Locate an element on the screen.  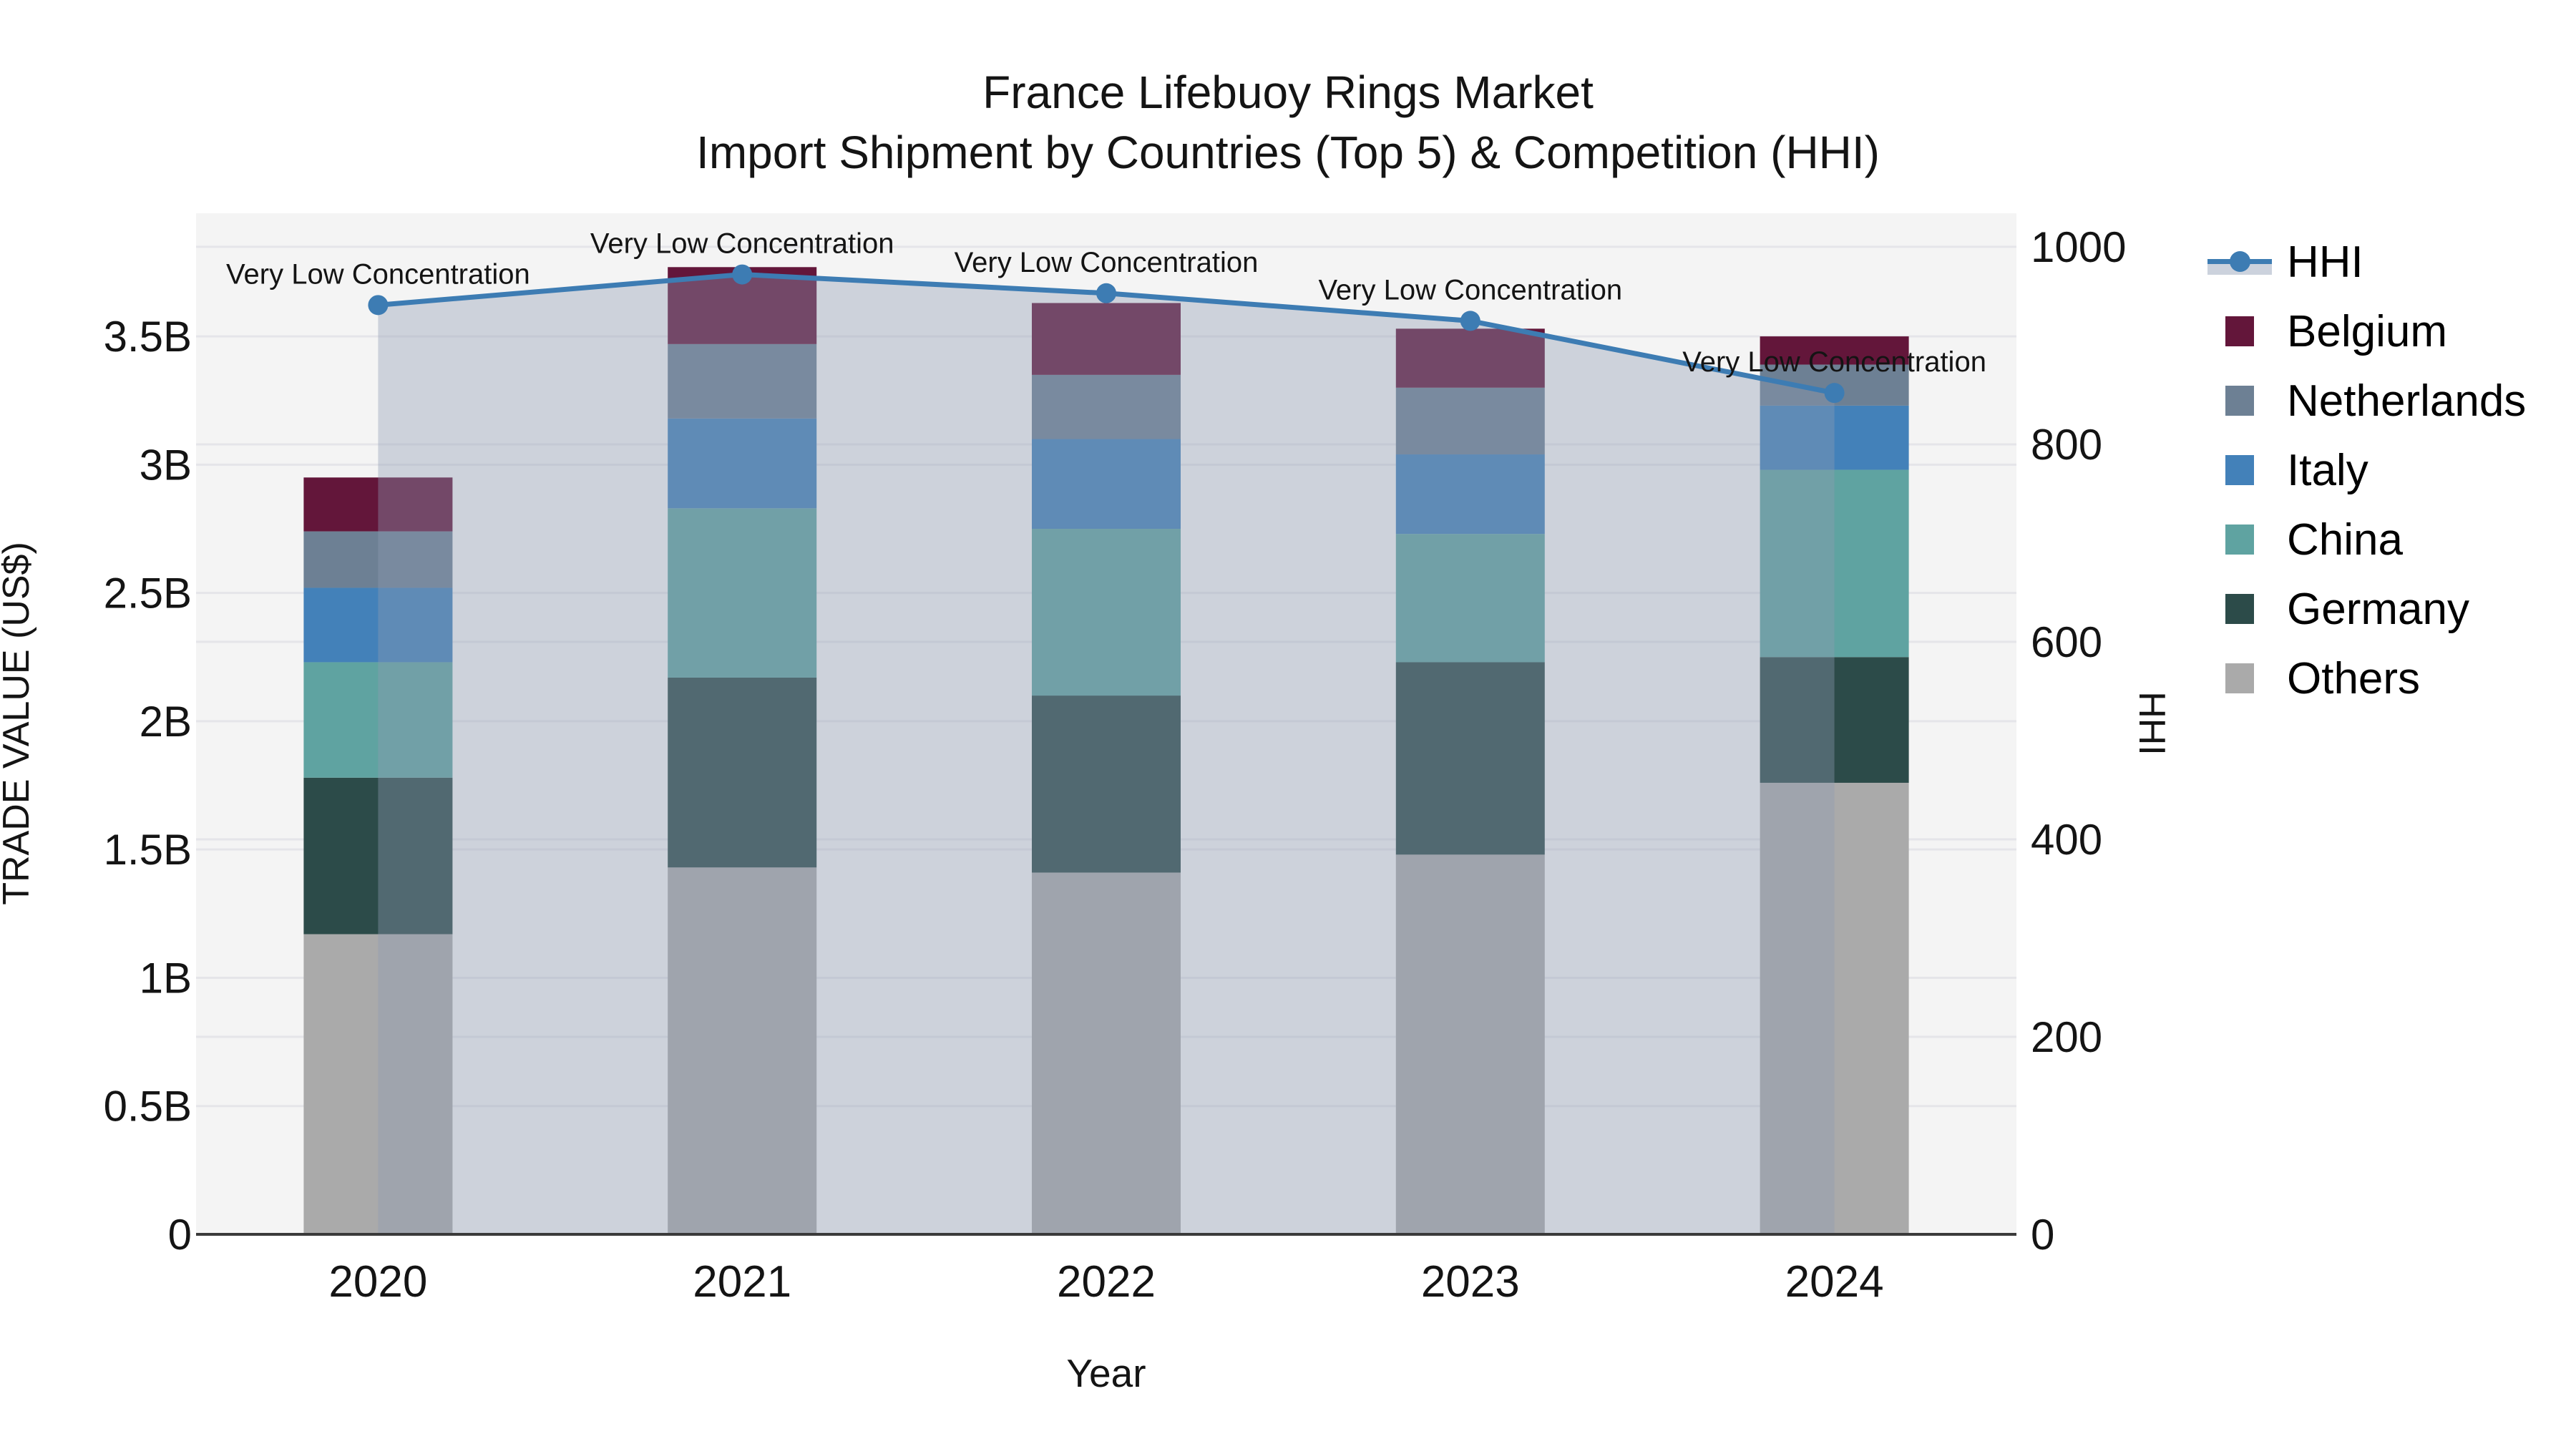
left-tick-label: 1B is located at coordinates (166, 978).